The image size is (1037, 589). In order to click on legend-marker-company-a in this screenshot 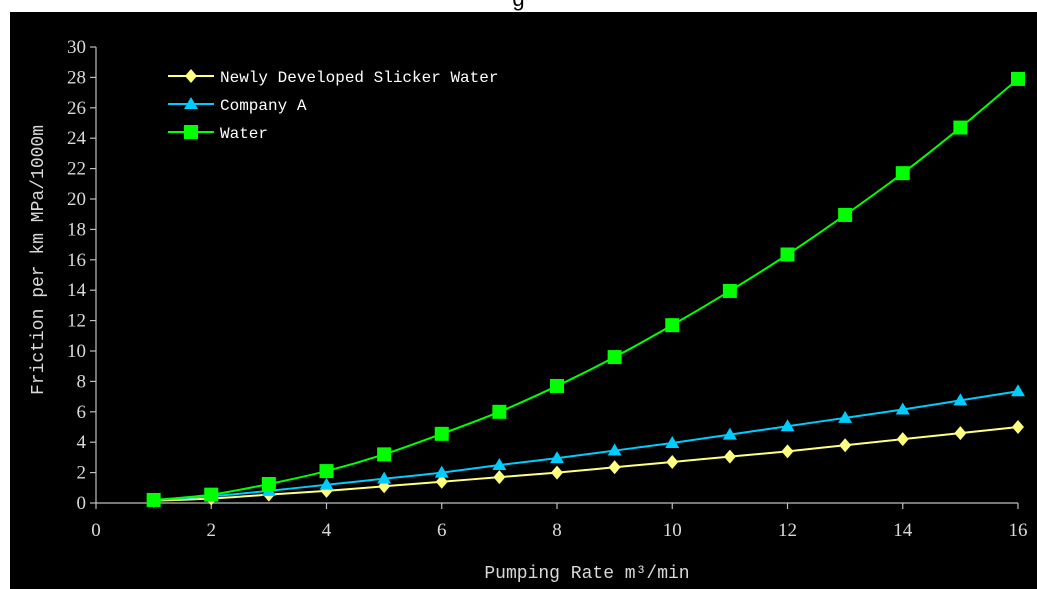, I will do `click(191, 103)`.